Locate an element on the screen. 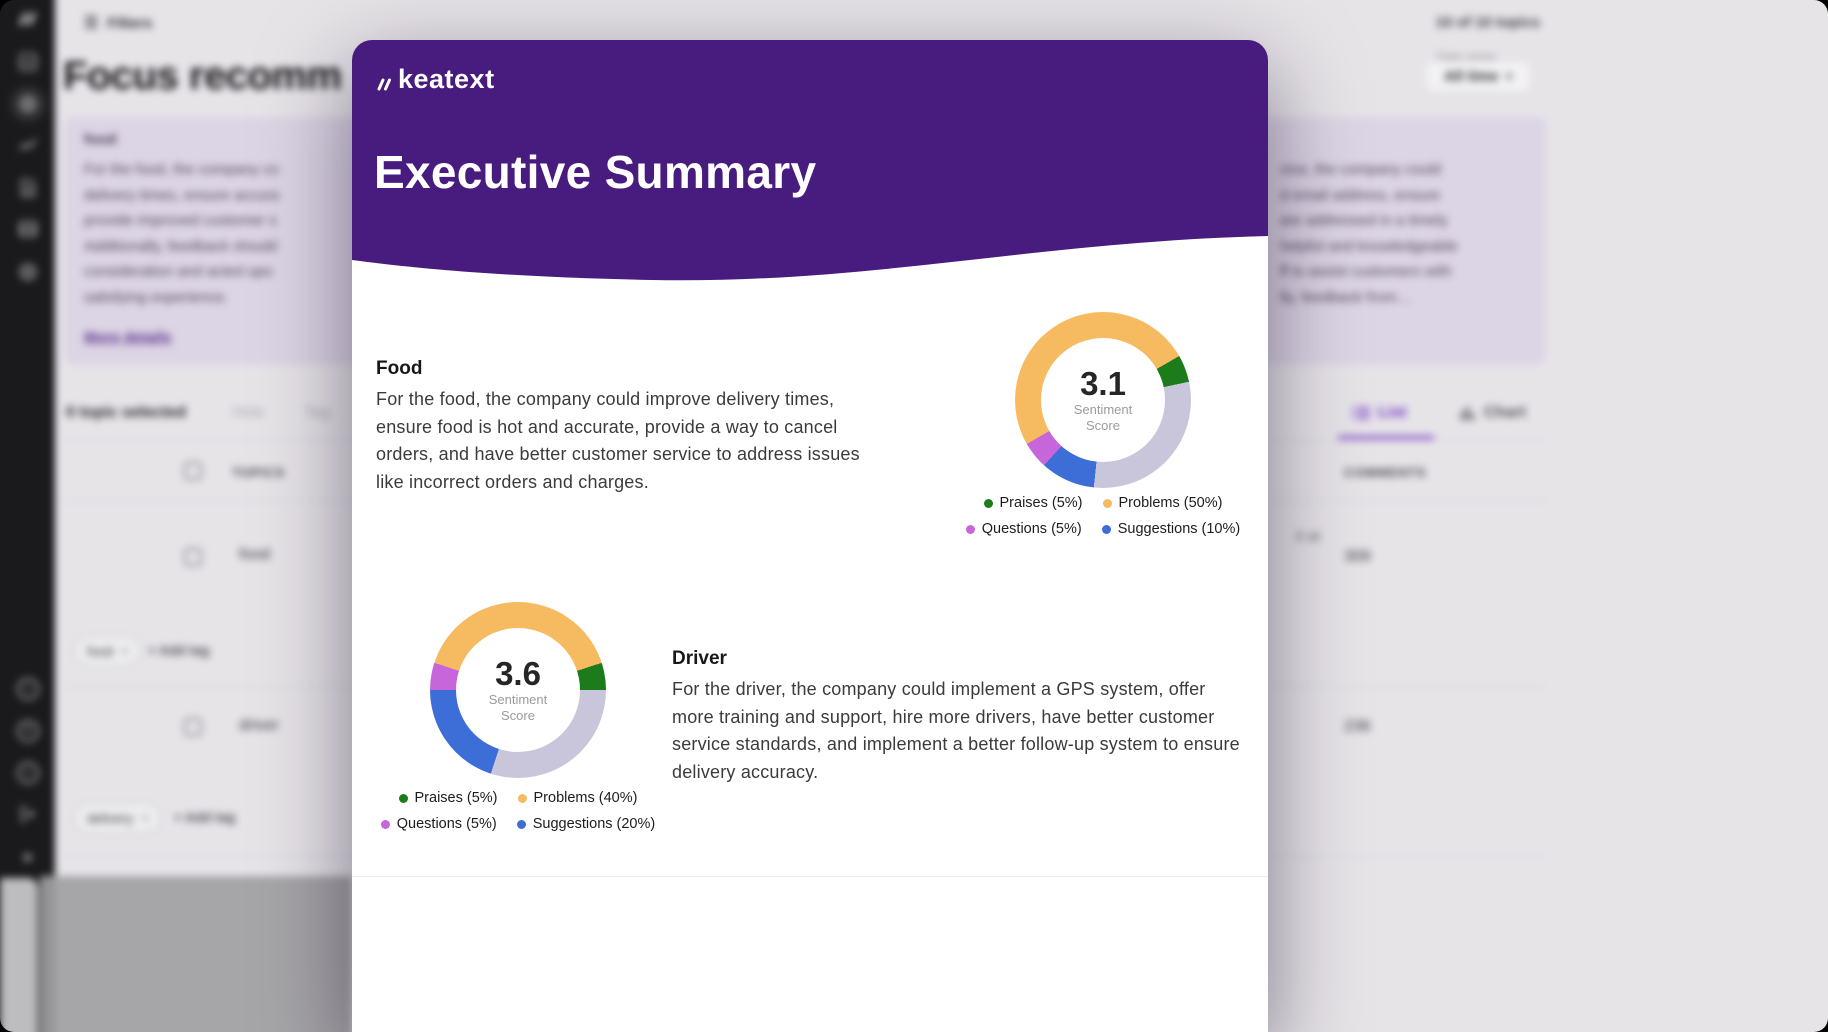 The image size is (1828, 1032). topics-count: 10 of 10 topics is located at coordinates (1487, 22).